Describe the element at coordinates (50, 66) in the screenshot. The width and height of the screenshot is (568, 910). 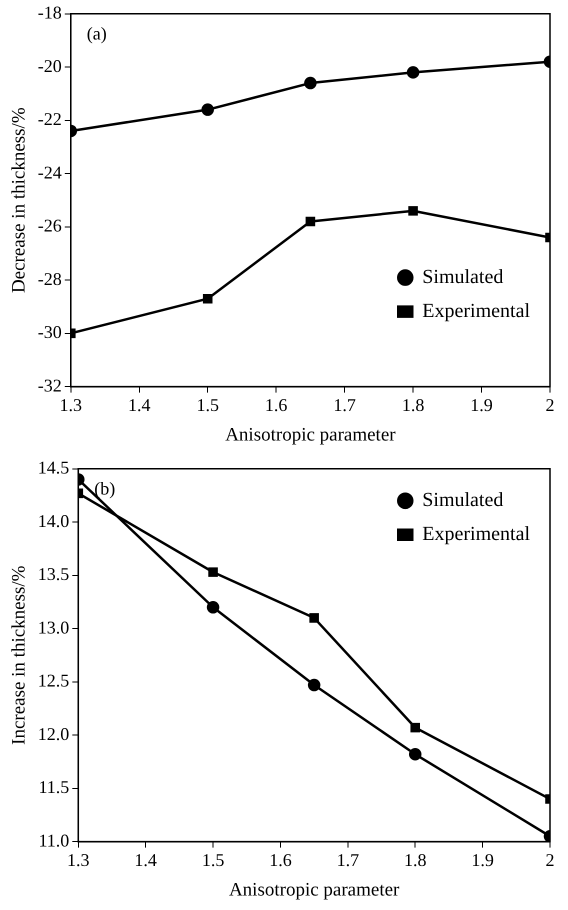
I see `y-tick-label: -20` at that location.